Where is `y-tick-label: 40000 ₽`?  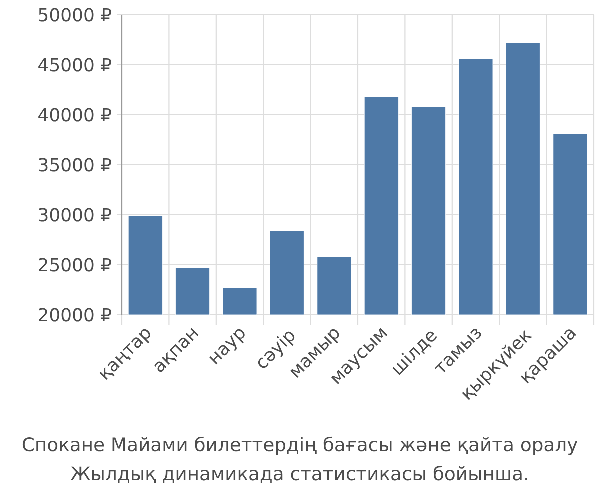 y-tick-label: 40000 ₽ is located at coordinates (75, 115).